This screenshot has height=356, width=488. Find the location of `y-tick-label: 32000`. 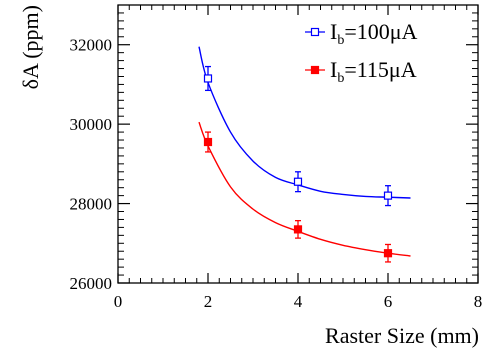

y-tick-label: 32000 is located at coordinates (91, 45).